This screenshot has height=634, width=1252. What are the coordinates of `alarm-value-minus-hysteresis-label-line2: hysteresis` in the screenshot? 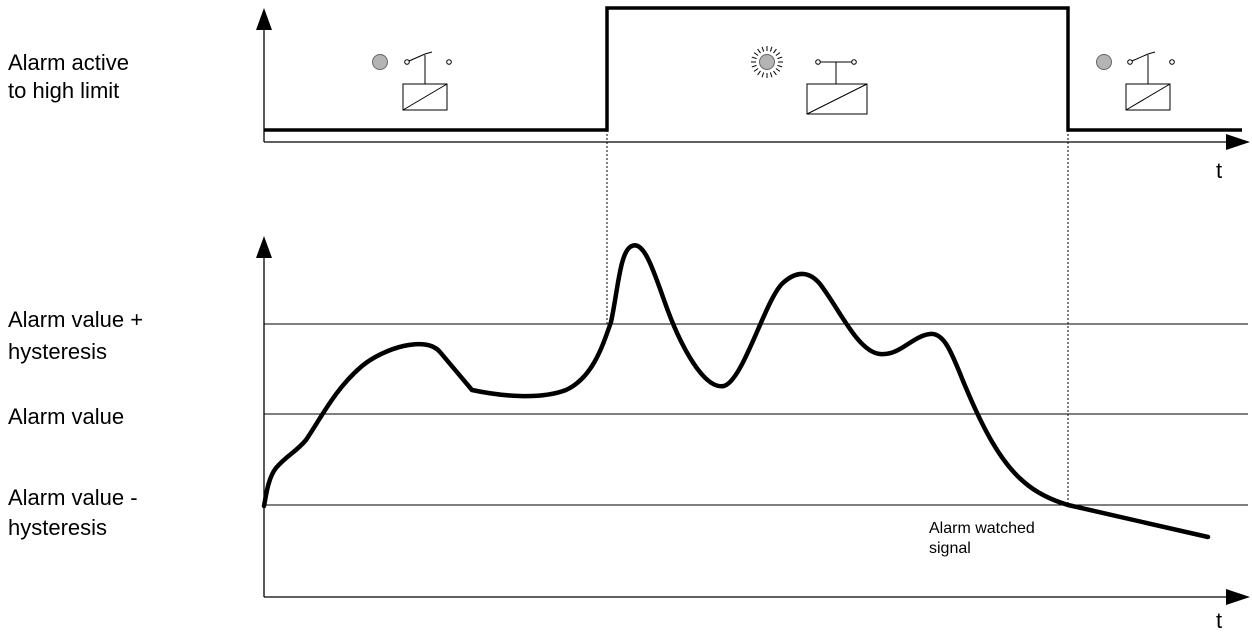 It's located at (58, 527).